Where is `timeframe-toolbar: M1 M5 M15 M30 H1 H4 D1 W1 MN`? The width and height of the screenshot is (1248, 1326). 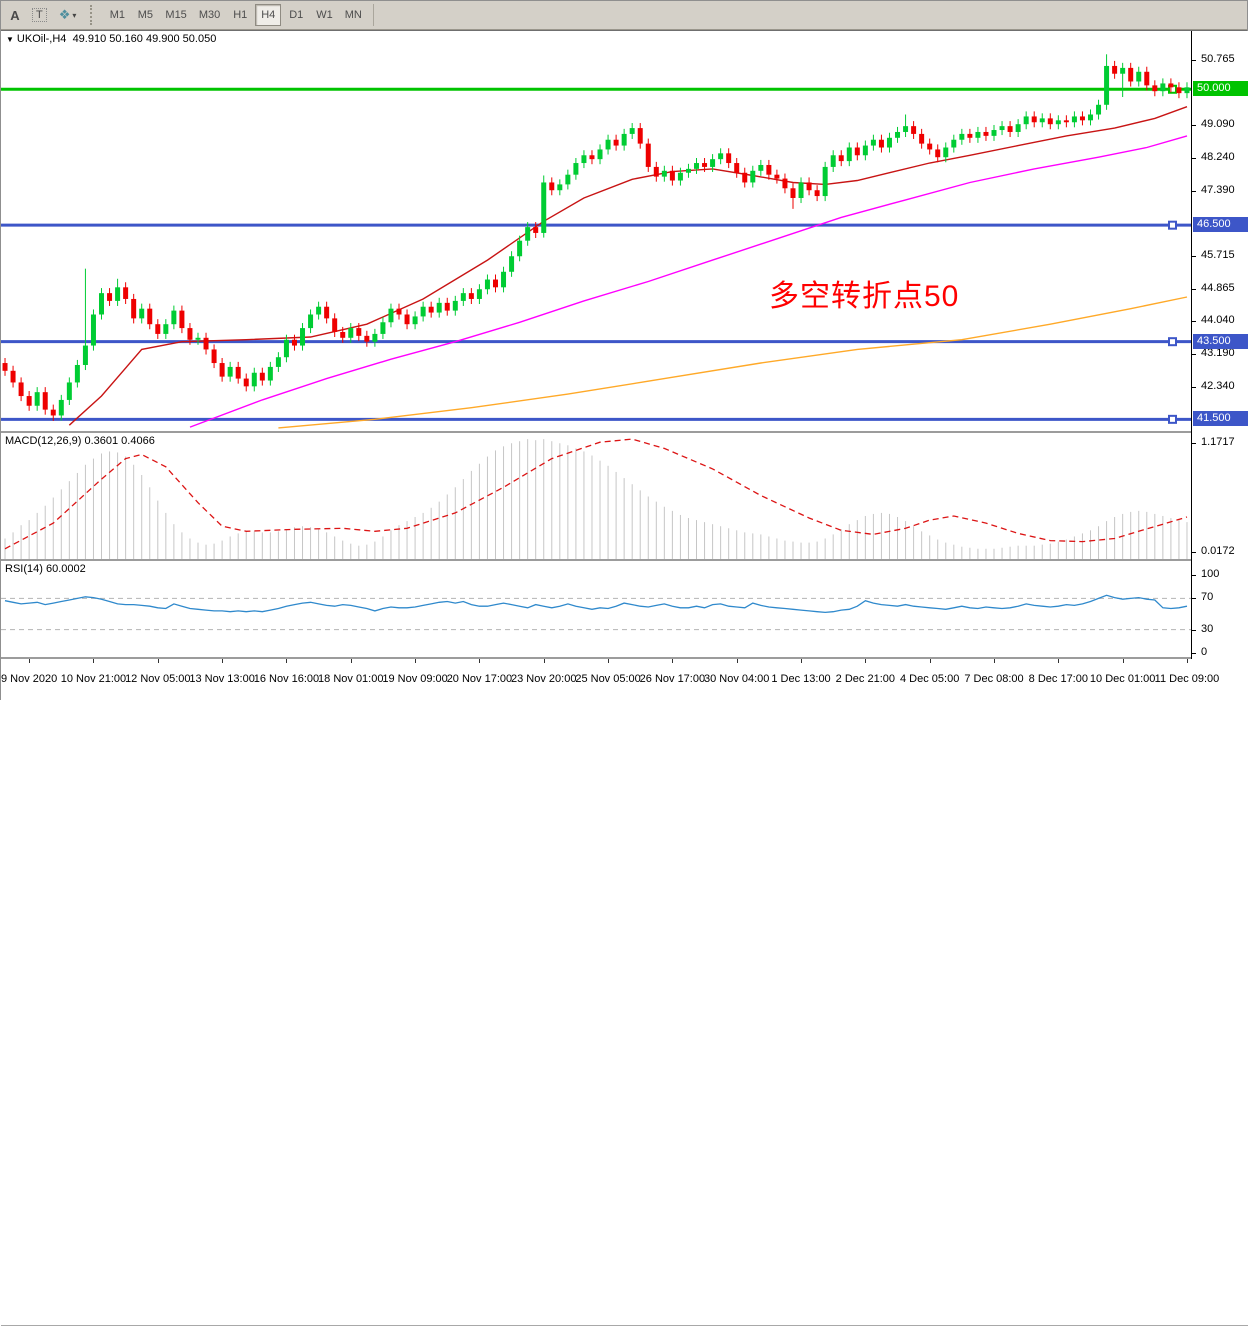 timeframe-toolbar: M1 M5 M15 M30 H1 H4 D1 W1 MN is located at coordinates (235, 15).